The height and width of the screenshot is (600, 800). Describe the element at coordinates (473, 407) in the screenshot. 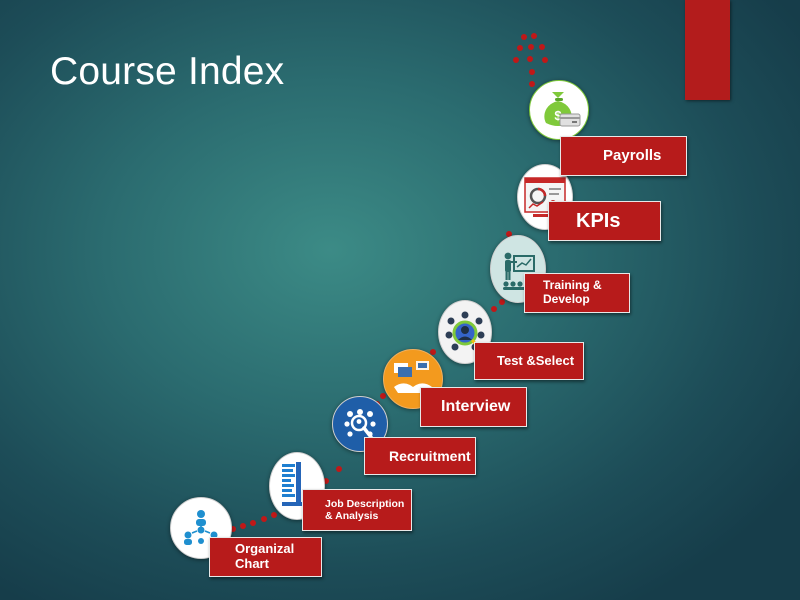

I see `step-4-label: Interview` at that location.